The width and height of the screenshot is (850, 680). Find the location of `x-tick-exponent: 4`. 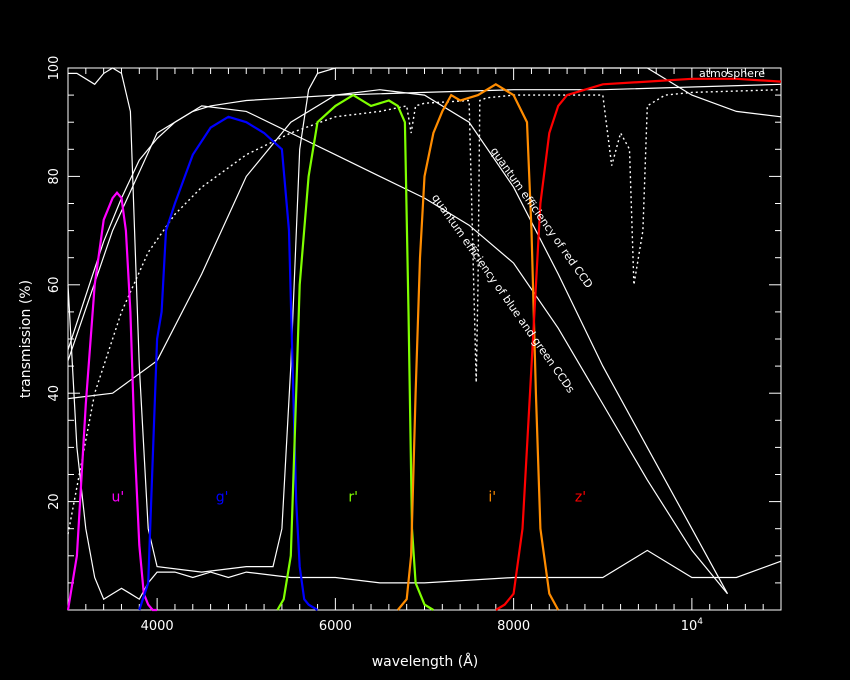

x-tick-exponent: 4 is located at coordinates (700, 622).